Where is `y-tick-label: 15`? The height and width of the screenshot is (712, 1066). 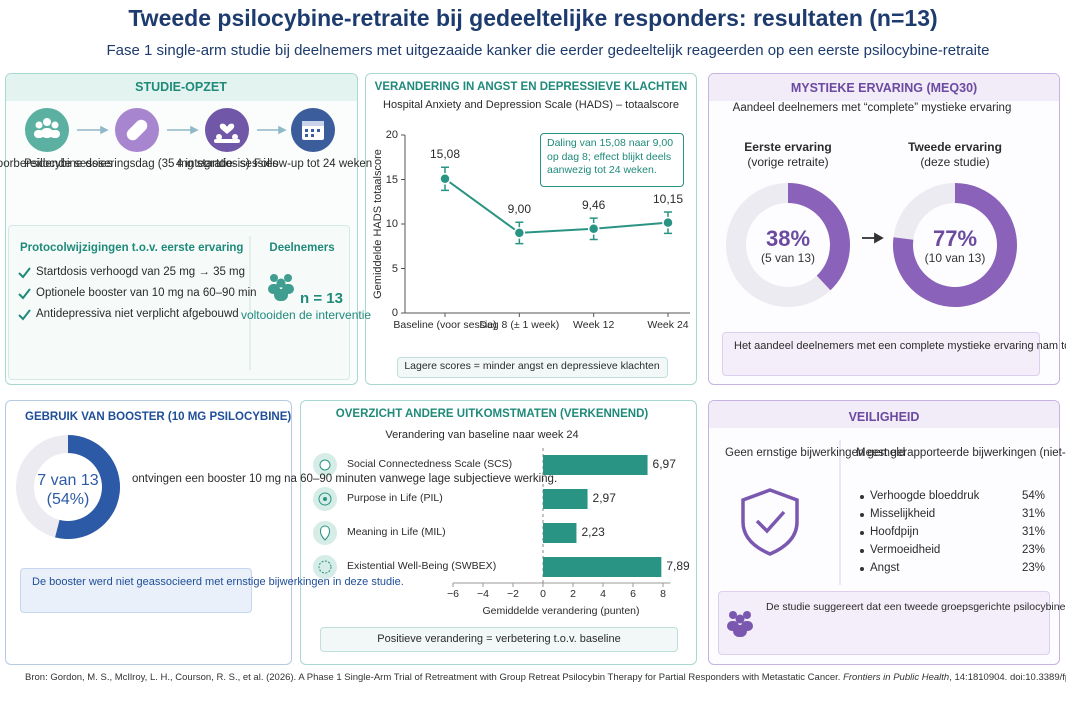
y-tick-label: 15 is located at coordinates (391, 179).